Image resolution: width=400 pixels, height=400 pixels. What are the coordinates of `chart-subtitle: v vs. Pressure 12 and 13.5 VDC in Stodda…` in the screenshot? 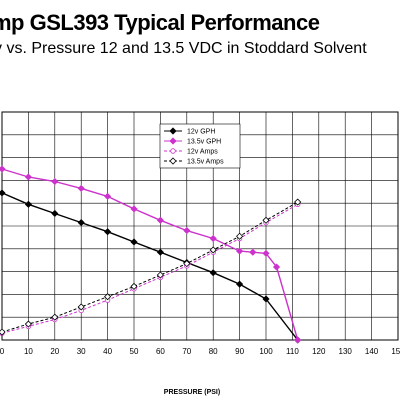 It's located at (183, 48).